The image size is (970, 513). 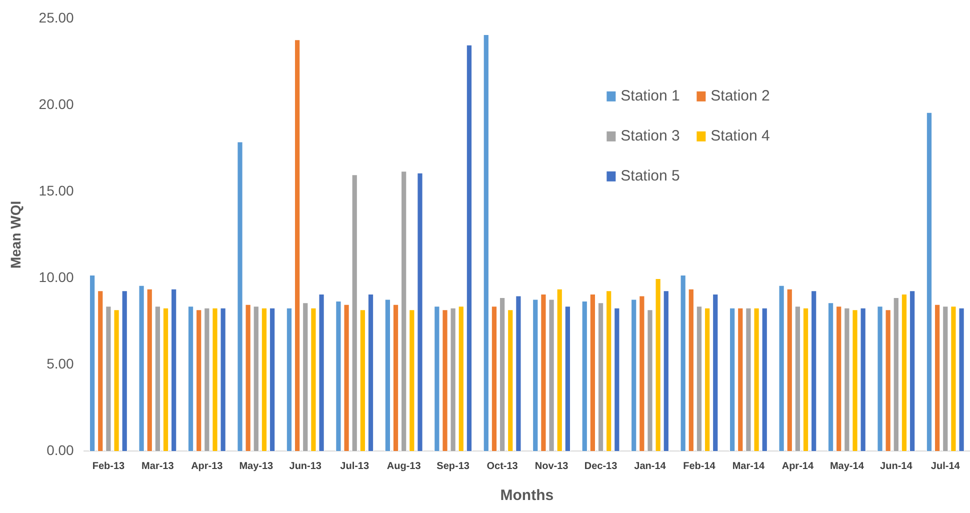 What do you see at coordinates (527, 495) in the screenshot?
I see `x-axis-title: Months` at bounding box center [527, 495].